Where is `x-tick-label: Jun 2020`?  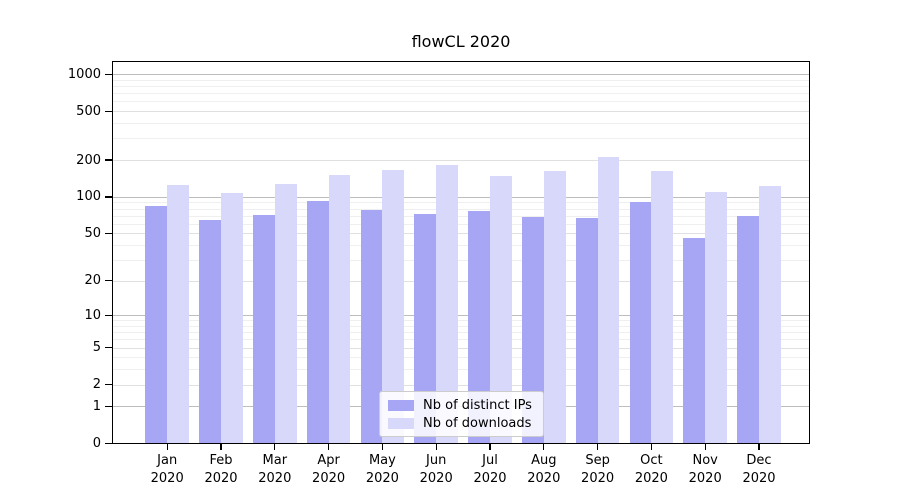 x-tick-label: Jun 2020 is located at coordinates (436, 469).